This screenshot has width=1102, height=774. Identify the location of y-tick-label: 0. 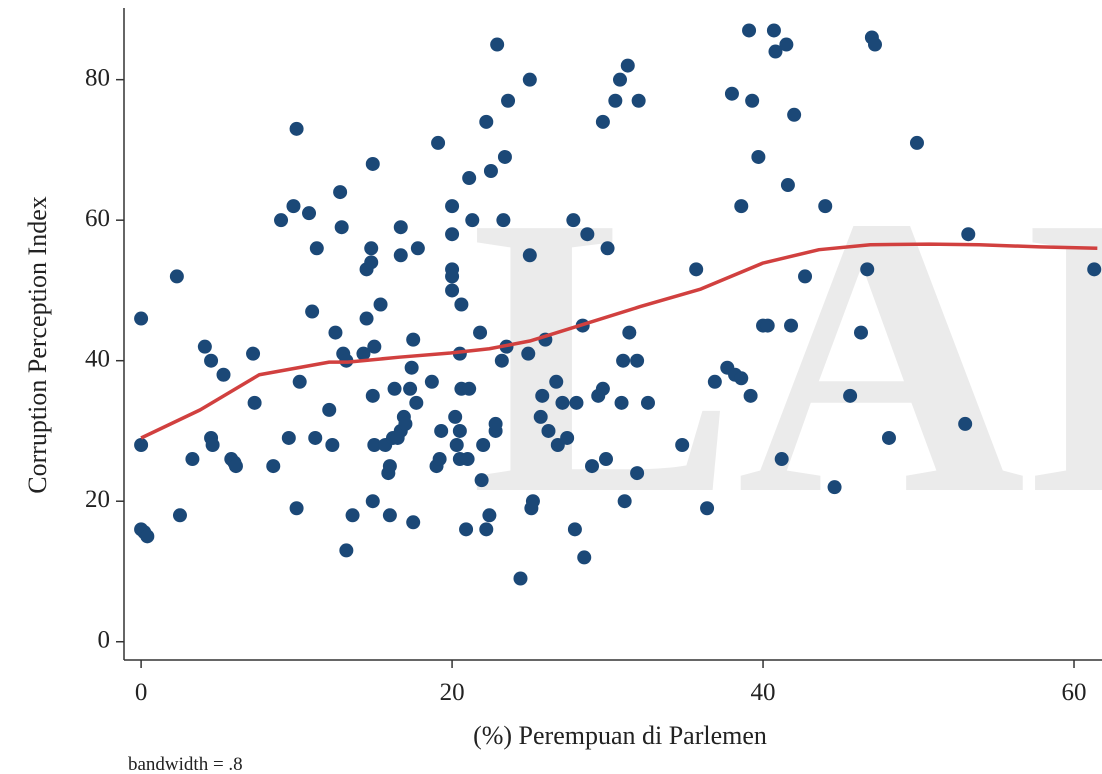
(104, 639).